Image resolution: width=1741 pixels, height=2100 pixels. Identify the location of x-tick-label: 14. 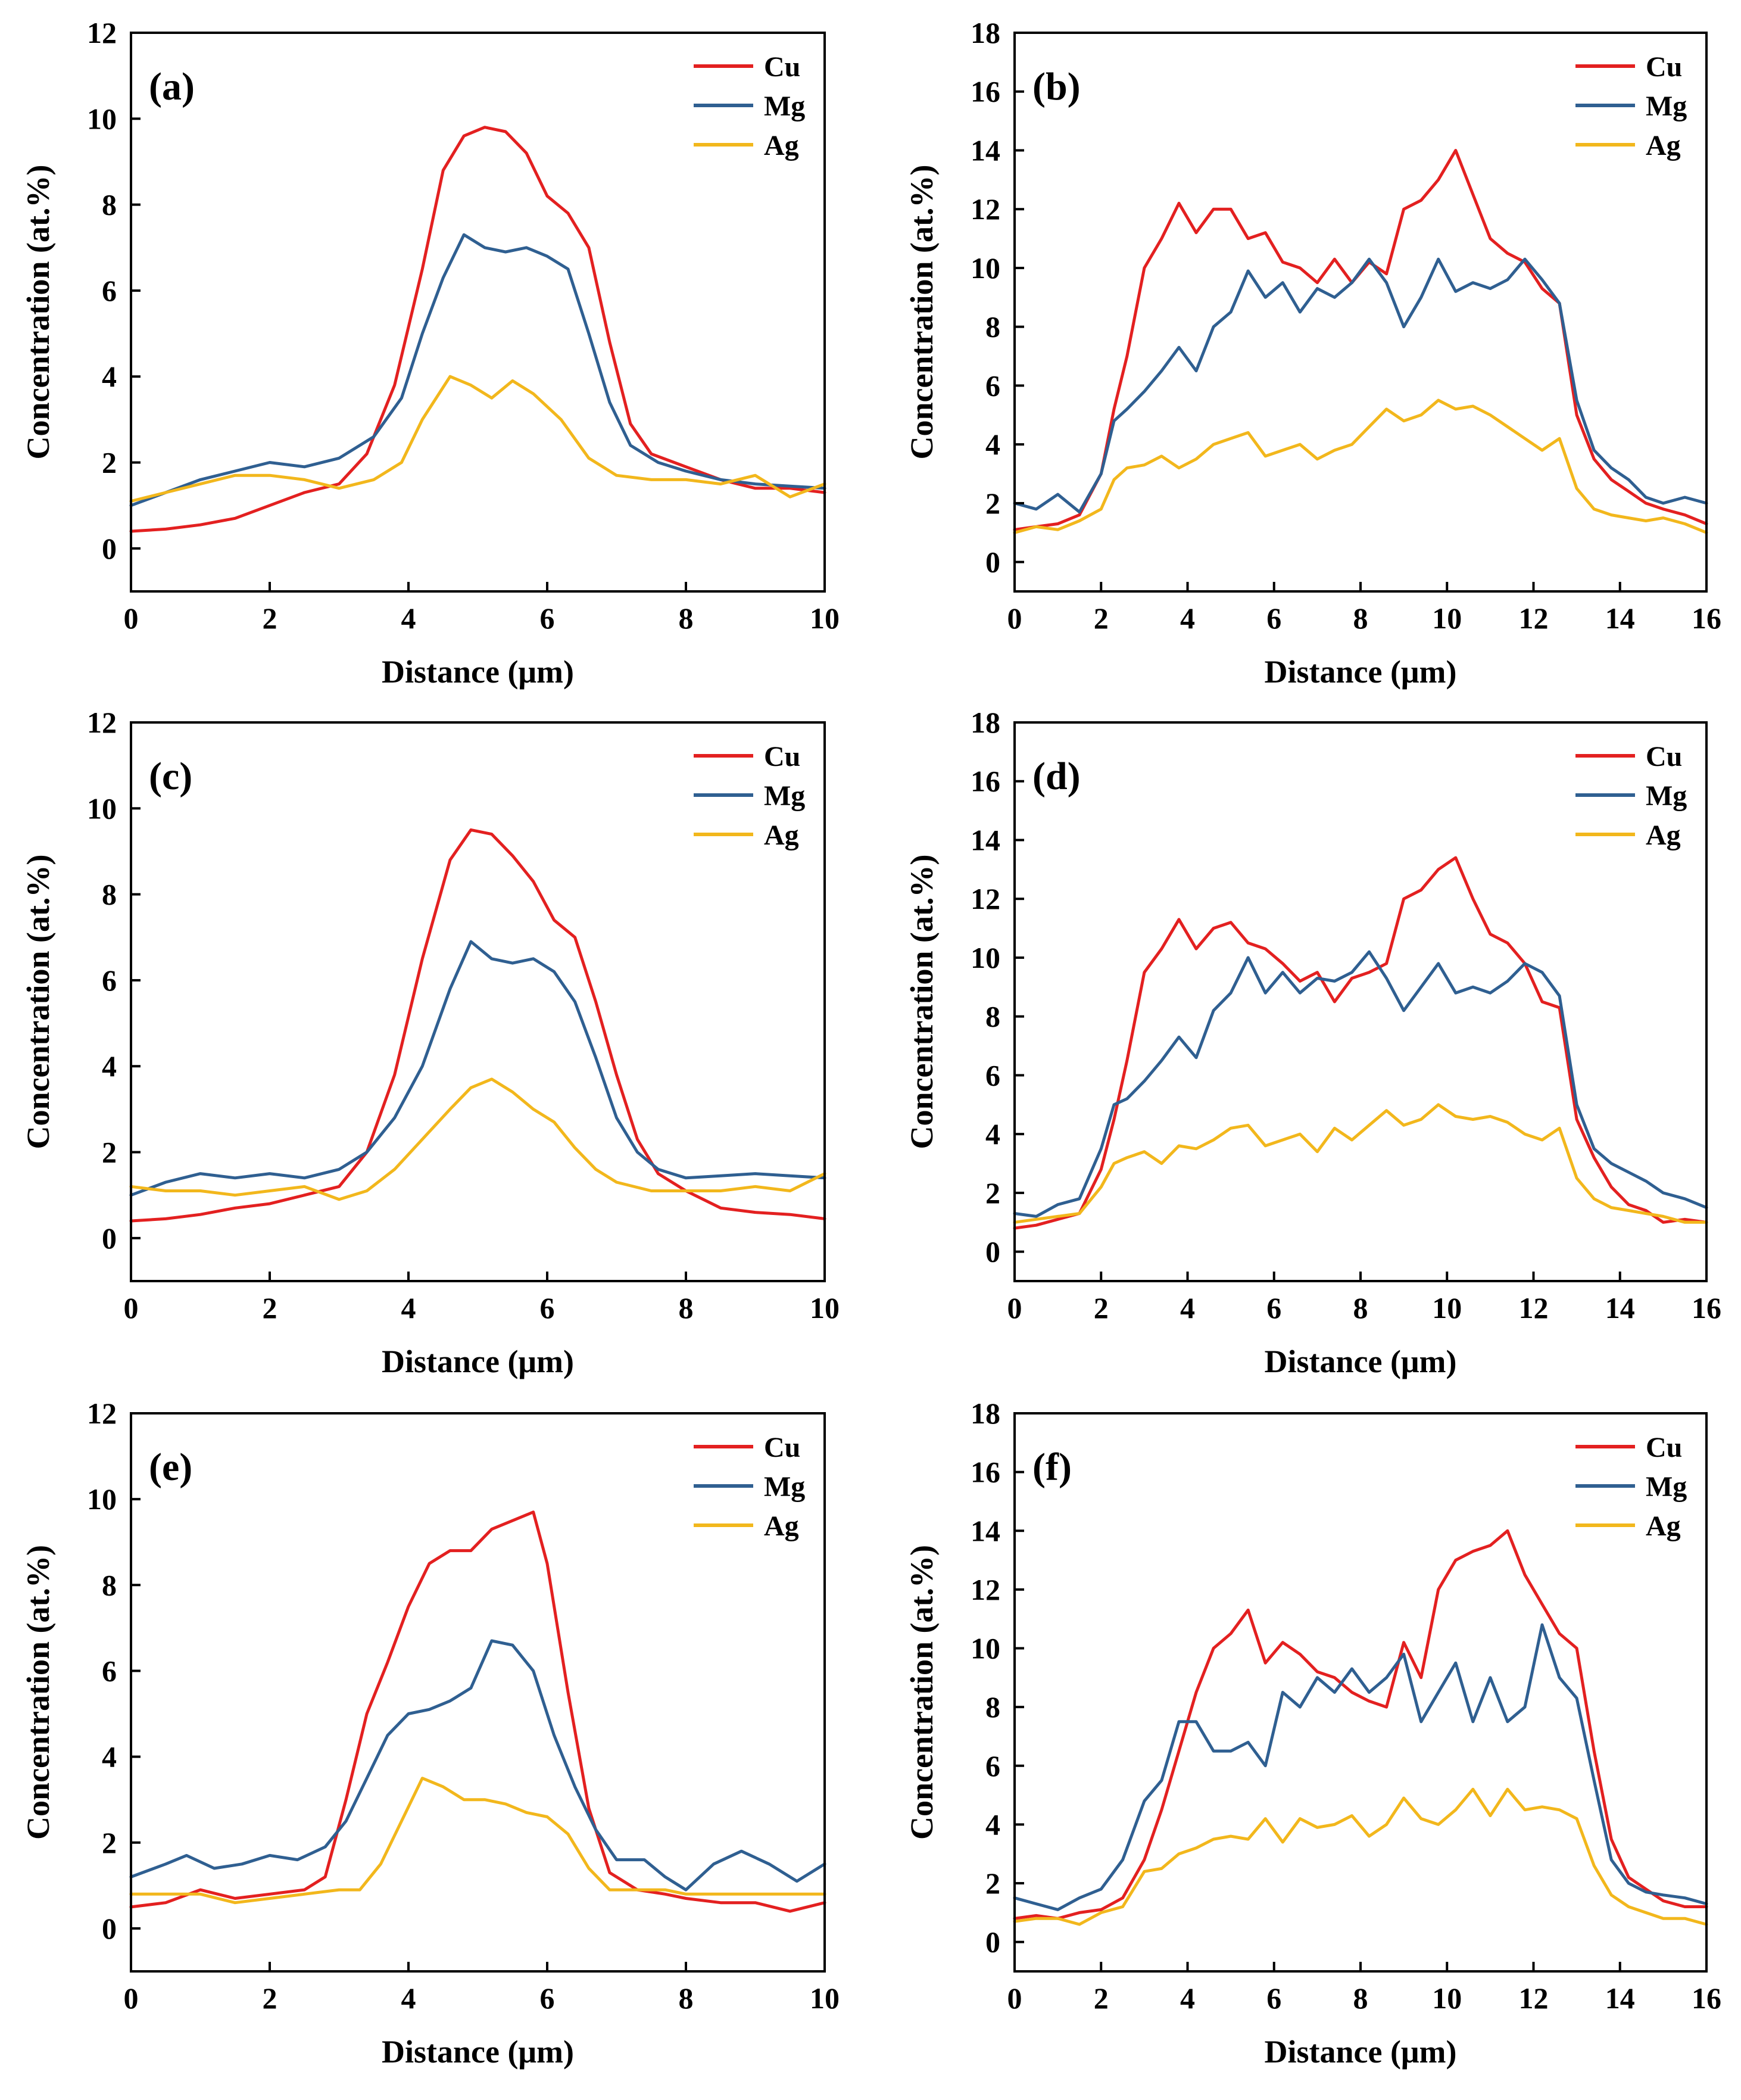
(1620, 618).